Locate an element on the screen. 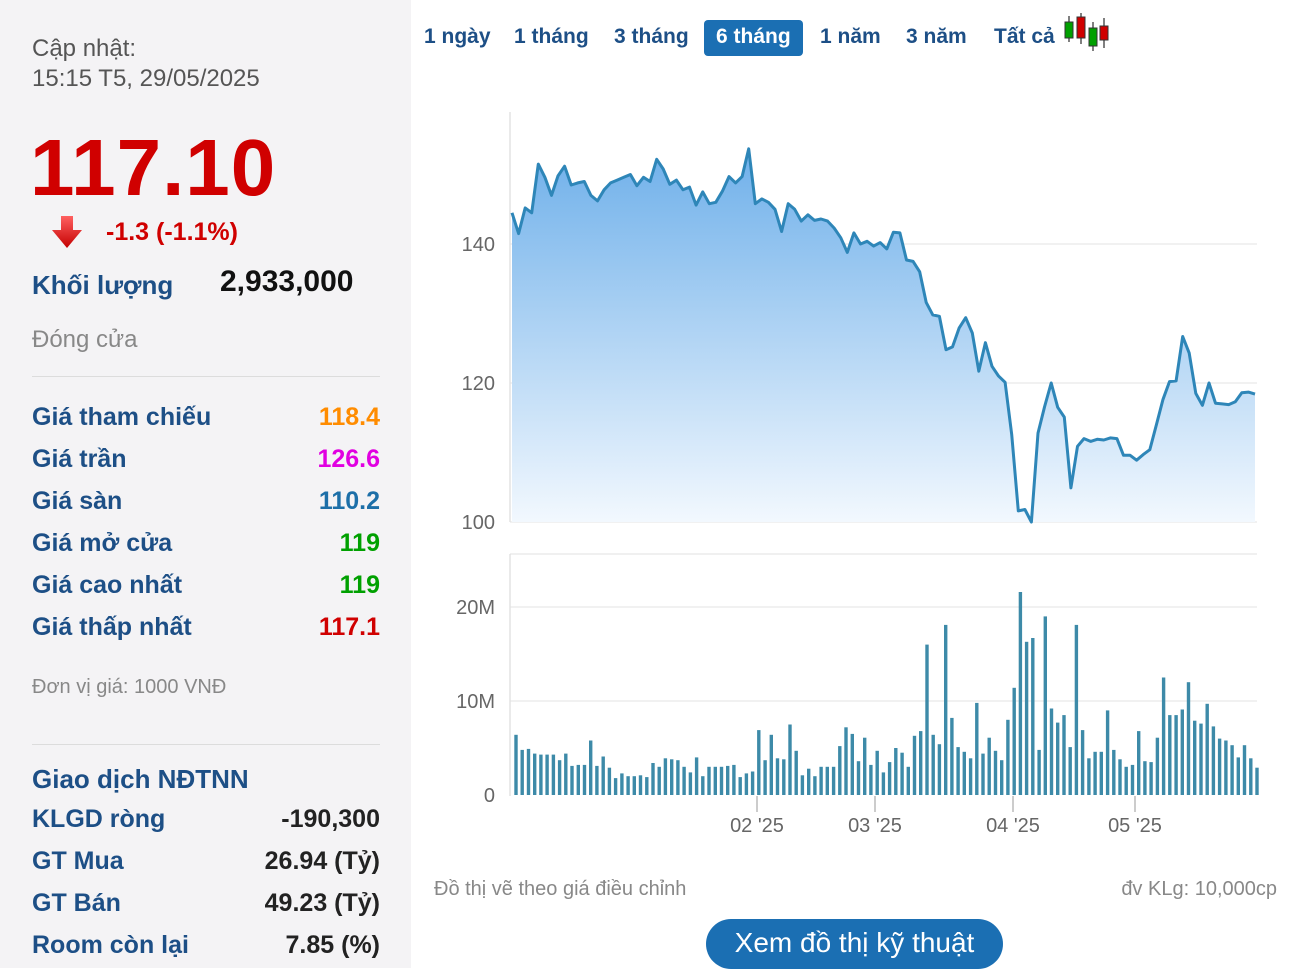 This screenshot has height=978, width=1308. market-status: Đóng cửa is located at coordinates (85, 339).